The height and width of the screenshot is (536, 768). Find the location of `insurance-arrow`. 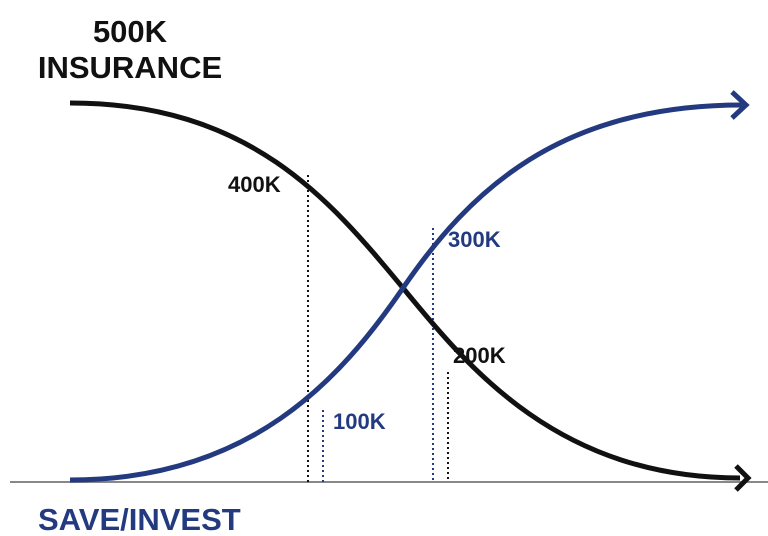

insurance-arrow is located at coordinates (743, 478).